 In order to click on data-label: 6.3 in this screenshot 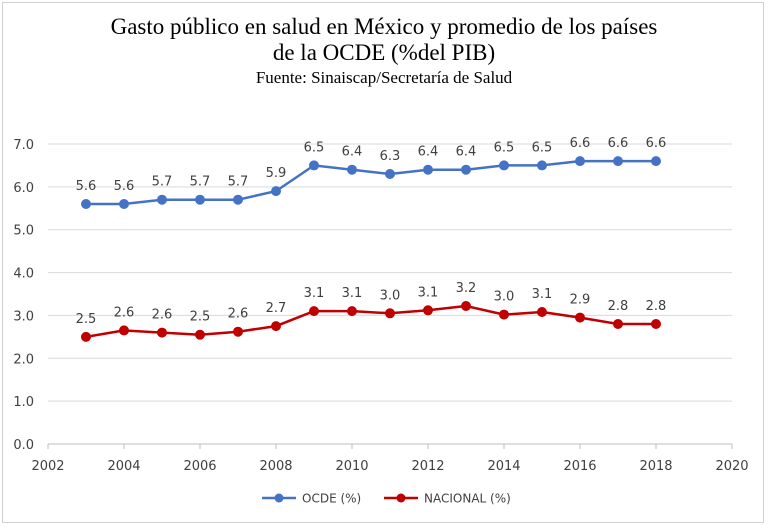, I will do `click(390, 156)`.